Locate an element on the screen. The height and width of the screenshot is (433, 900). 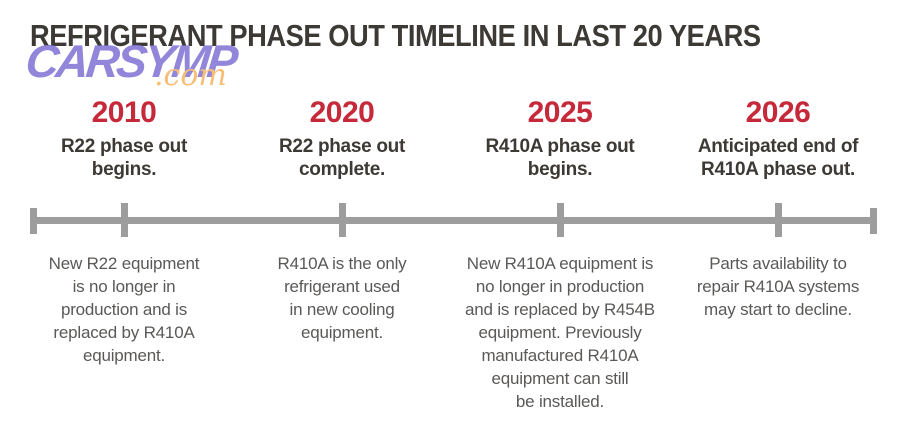
timeline-tick-2025 is located at coordinates (560, 220).